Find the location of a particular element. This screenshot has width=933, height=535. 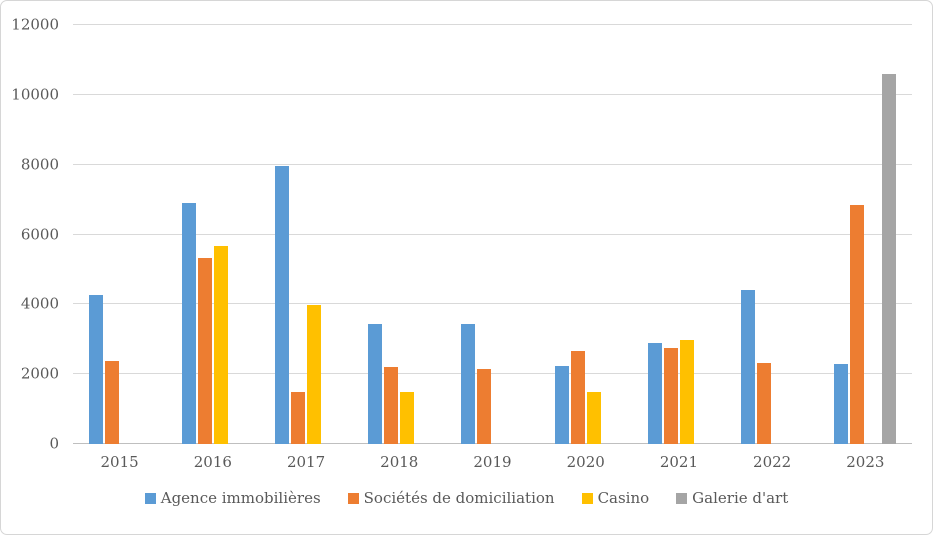

bar-group-2016 is located at coordinates (212, 234).